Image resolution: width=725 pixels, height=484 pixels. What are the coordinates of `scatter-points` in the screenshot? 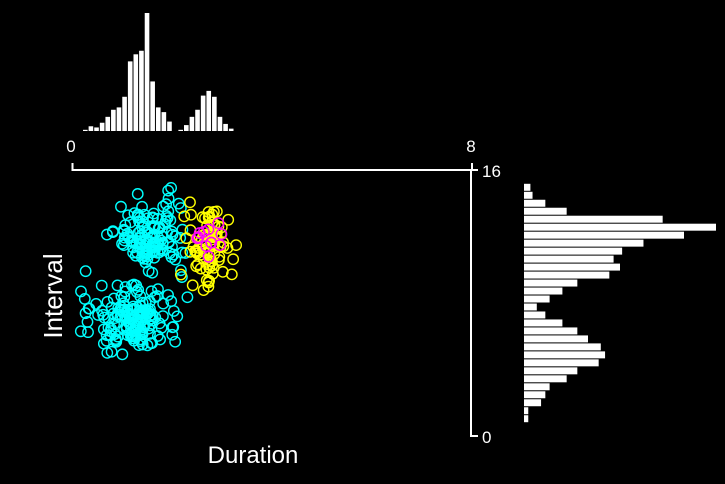 It's located at (158, 271).